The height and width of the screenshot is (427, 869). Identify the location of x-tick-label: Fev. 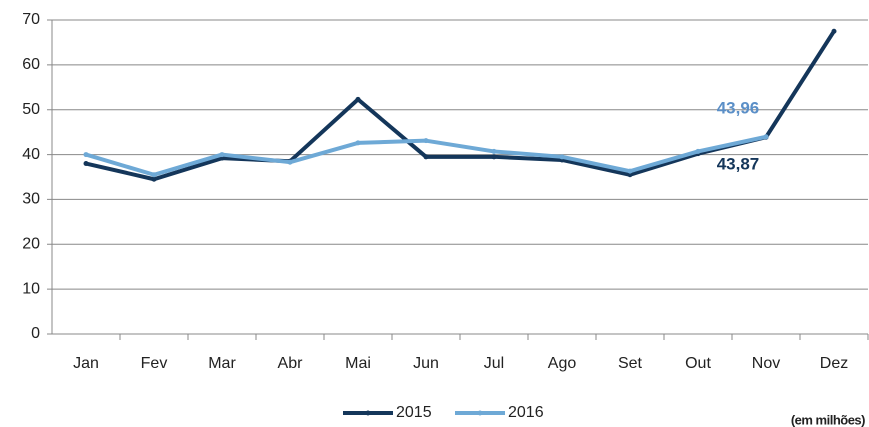
(154, 363).